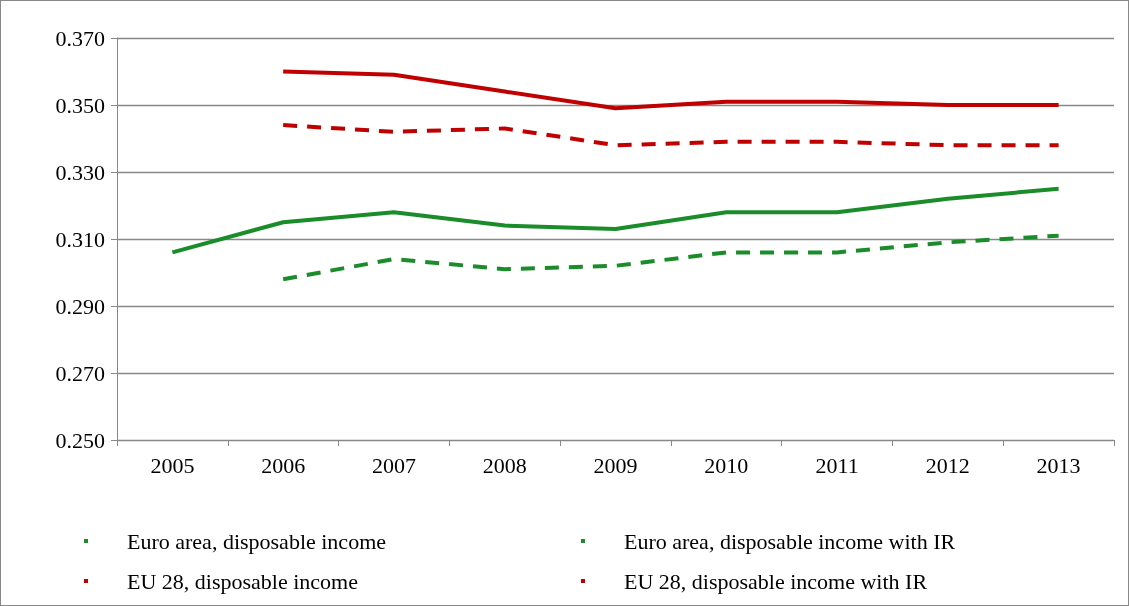 Image resolution: width=1129 pixels, height=606 pixels. I want to click on x-tick-label: 2009, so click(615, 465).